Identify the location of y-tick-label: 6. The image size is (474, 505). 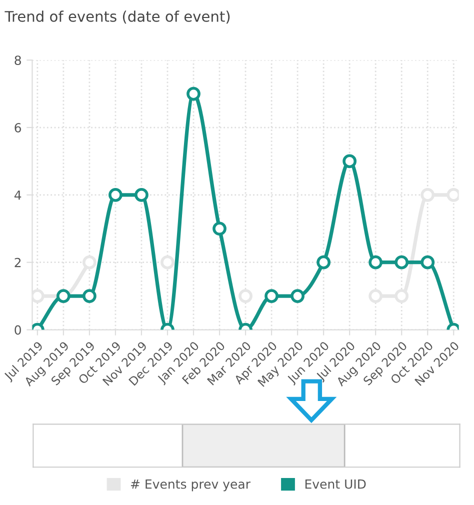
(18, 127).